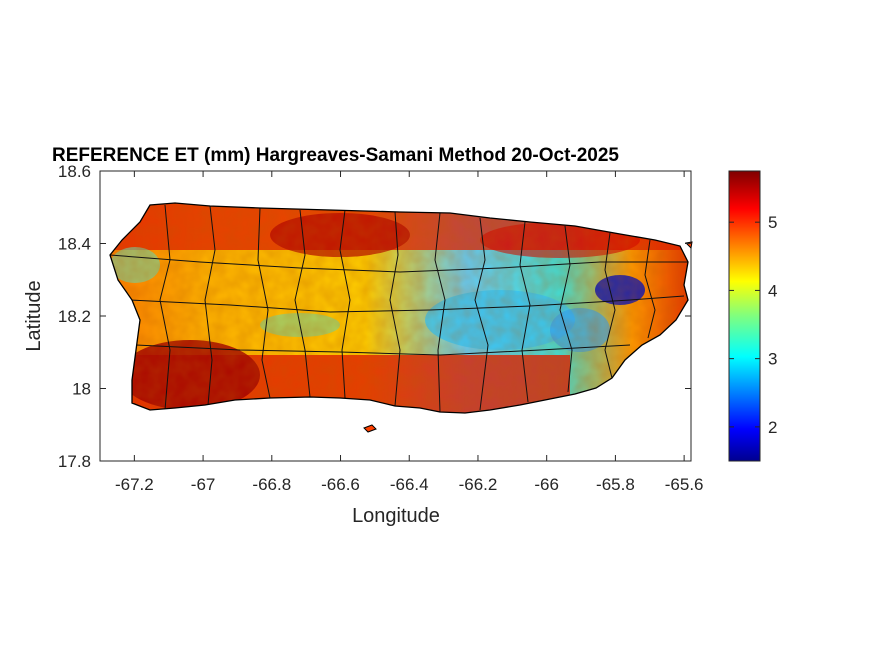  I want to click on colorbar-ticks: 2 3 4 5, so click(753, 325).